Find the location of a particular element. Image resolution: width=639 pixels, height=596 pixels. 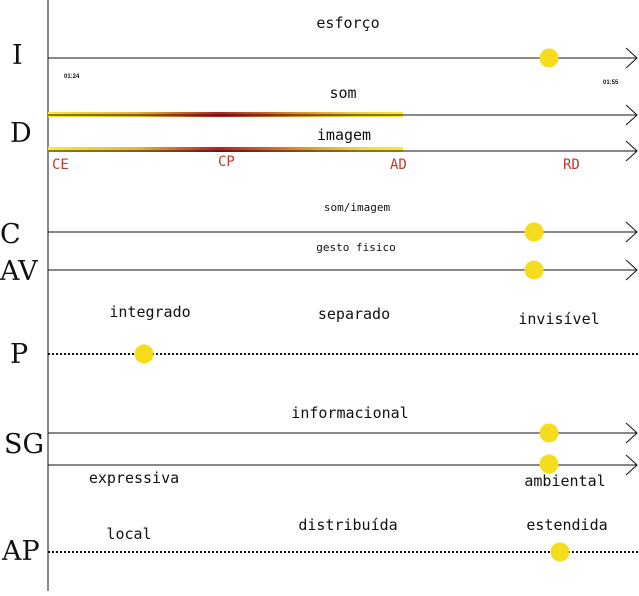

p-marker is located at coordinates (144, 354).